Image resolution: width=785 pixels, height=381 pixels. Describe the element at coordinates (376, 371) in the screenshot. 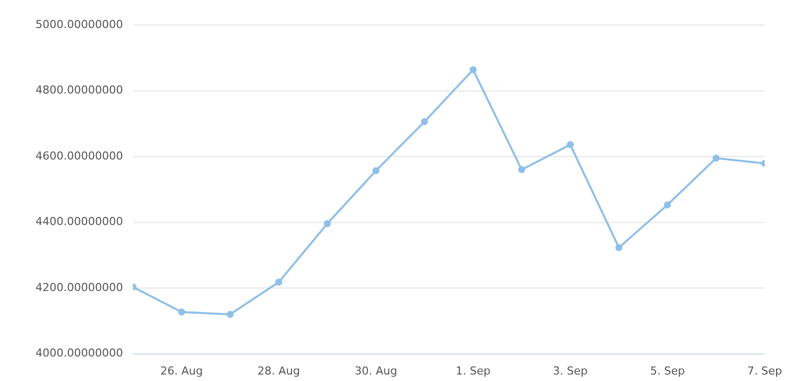

I see `x-tick-label: 30. Aug` at that location.